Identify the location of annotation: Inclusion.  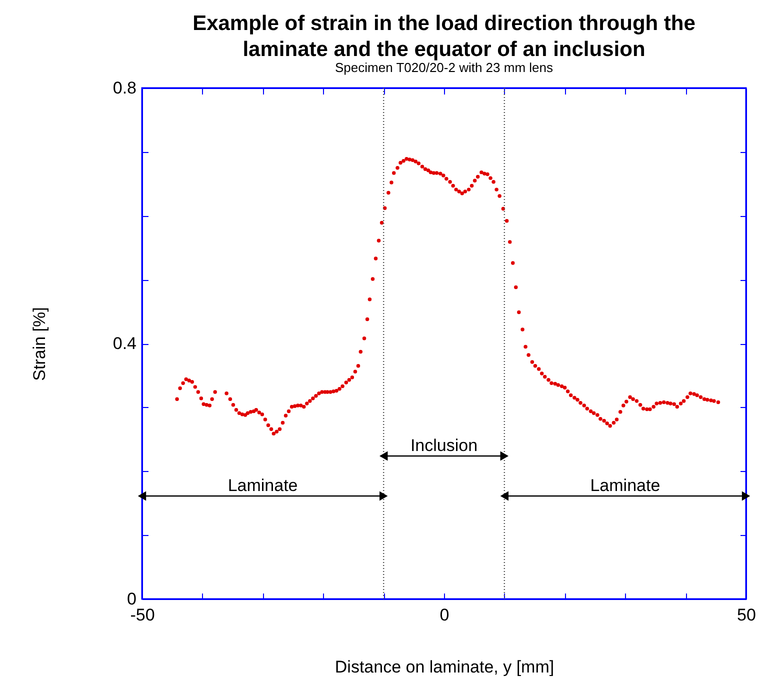
(444, 445).